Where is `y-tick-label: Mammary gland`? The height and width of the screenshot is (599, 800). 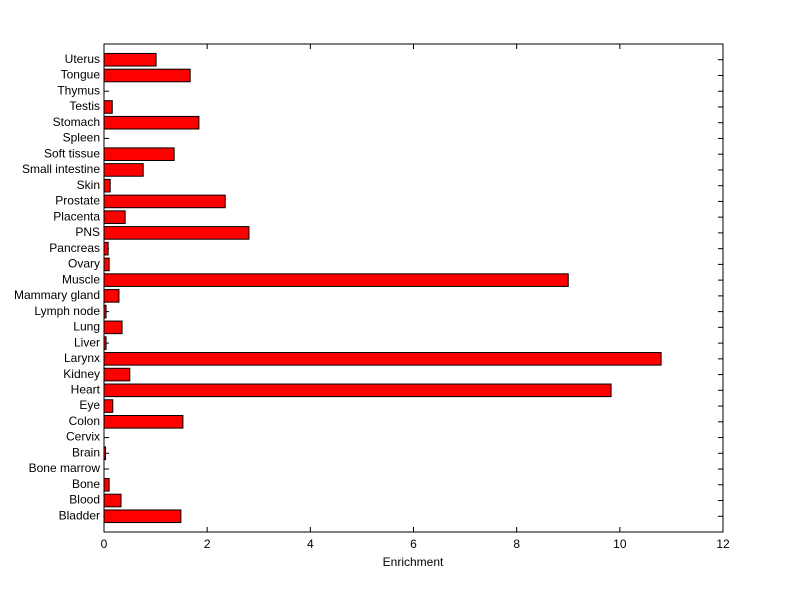
y-tick-label: Mammary gland is located at coordinates (57, 295).